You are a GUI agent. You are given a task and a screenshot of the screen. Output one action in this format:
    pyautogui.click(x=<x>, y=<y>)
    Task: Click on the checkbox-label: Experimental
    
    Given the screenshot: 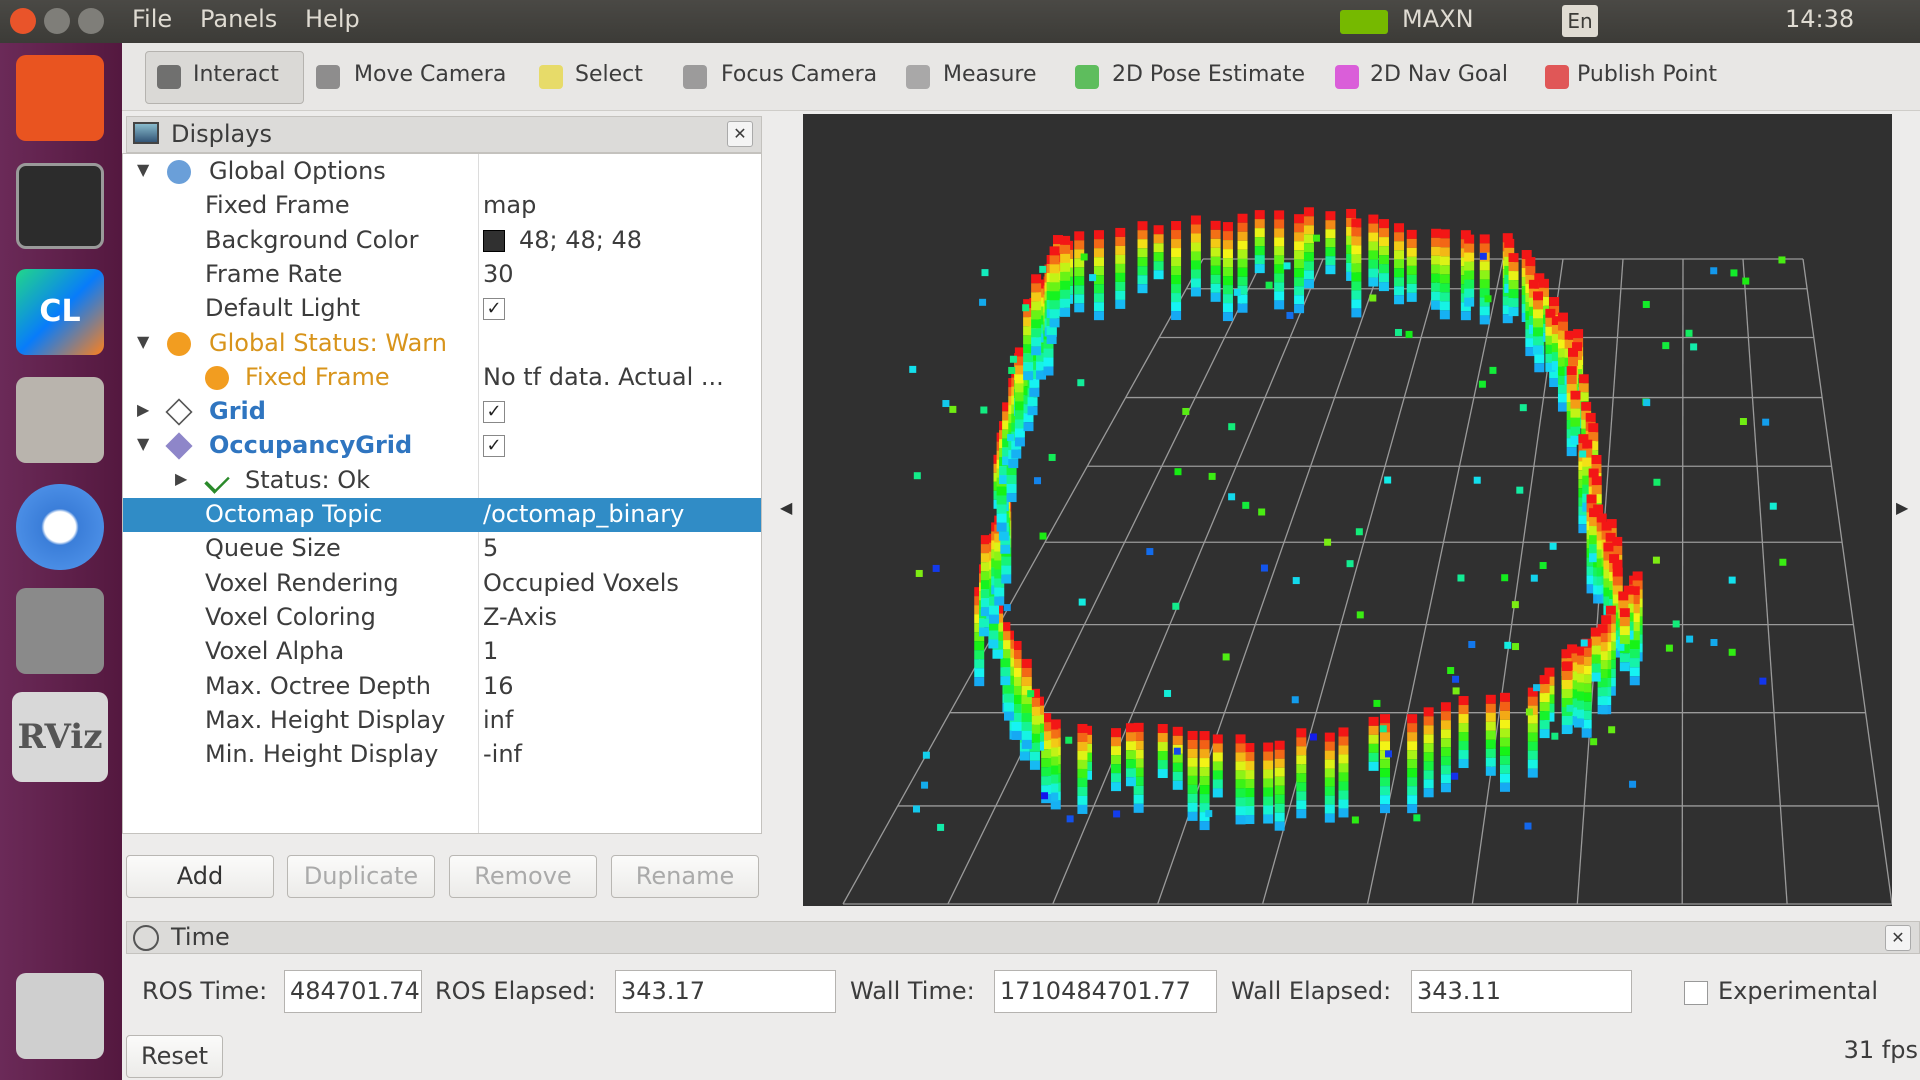 What is the action you would take?
    pyautogui.click(x=1798, y=991)
    